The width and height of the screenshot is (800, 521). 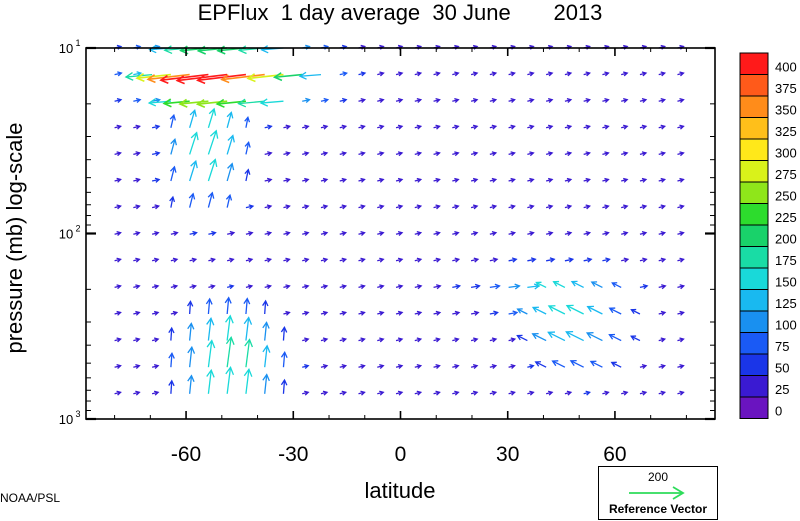 I want to click on colorbar-label: 25, so click(x=782, y=389).